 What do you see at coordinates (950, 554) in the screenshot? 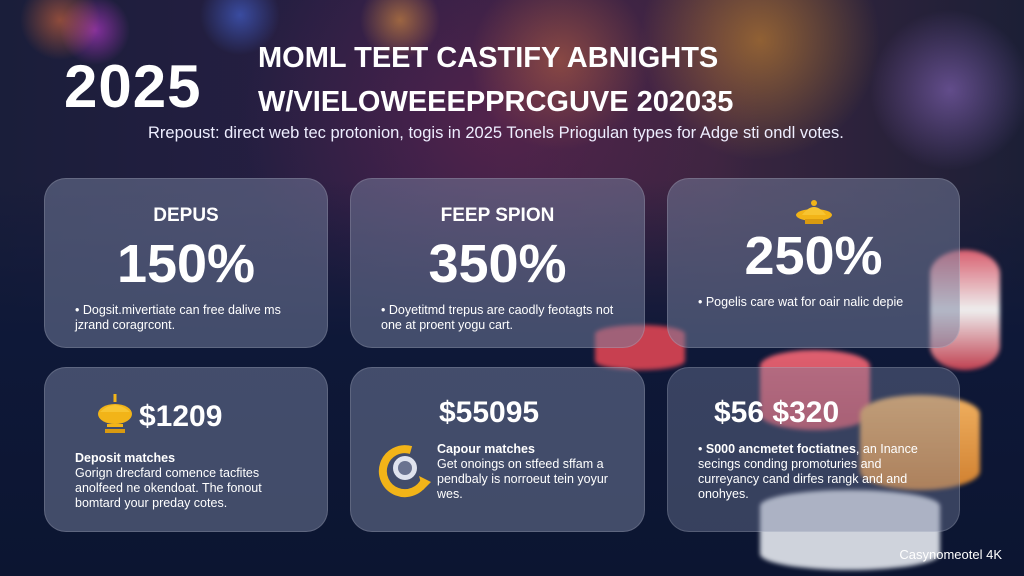
I see `watermark: Casynomeotel 4K` at bounding box center [950, 554].